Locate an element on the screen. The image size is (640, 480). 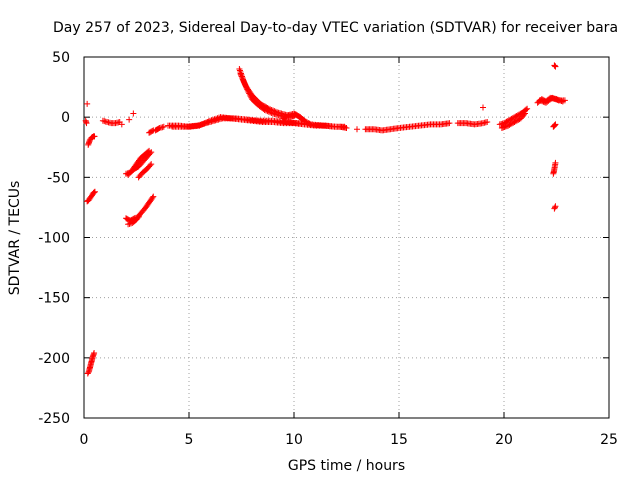
x-tick-label: 10 is located at coordinates (294, 440).